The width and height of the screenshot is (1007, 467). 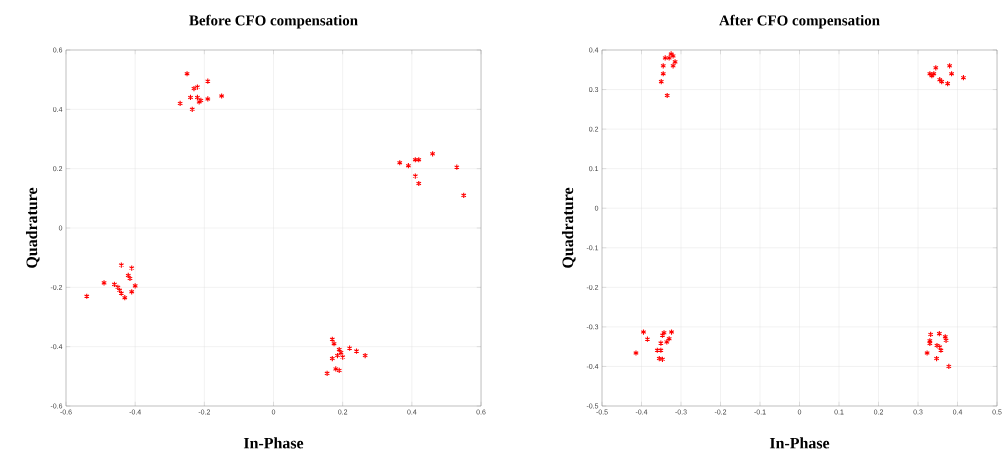 What do you see at coordinates (799, 21) in the screenshot?
I see `chart-title: After CFO compensation` at bounding box center [799, 21].